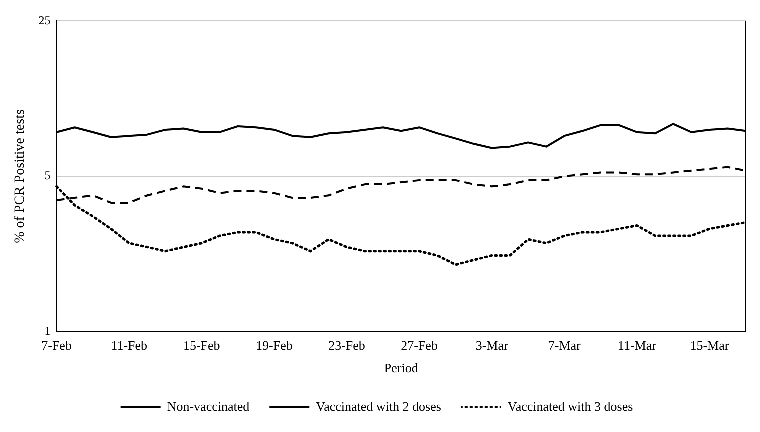  I want to click on legend-label: Non-vaccinated, so click(208, 406).